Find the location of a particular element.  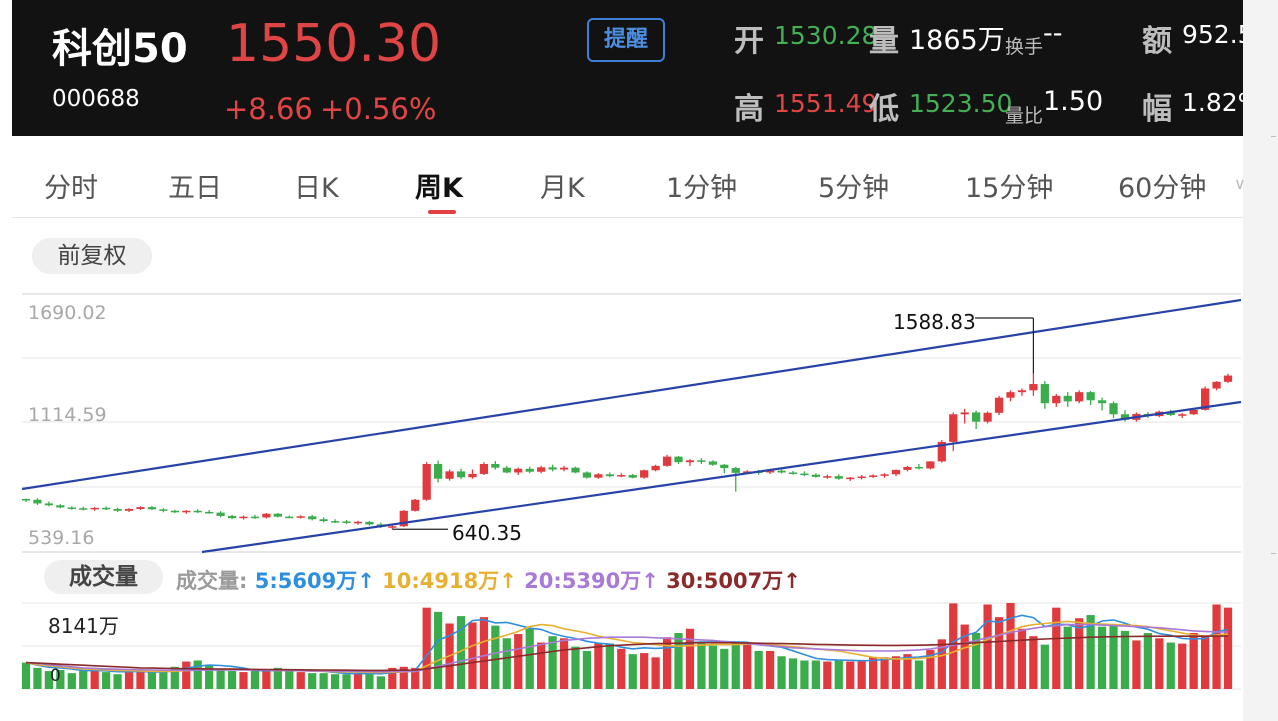

tab-five-day: 五日 is located at coordinates (195, 188).